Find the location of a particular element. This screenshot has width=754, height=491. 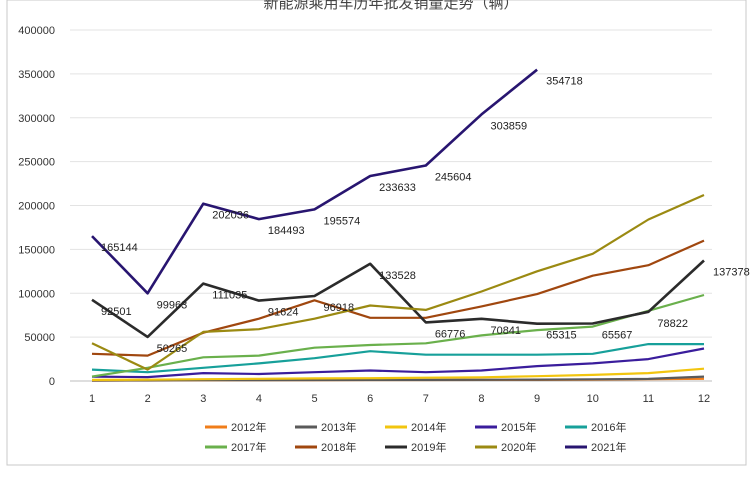

x-tick-label: 11 is located at coordinates (648, 399).